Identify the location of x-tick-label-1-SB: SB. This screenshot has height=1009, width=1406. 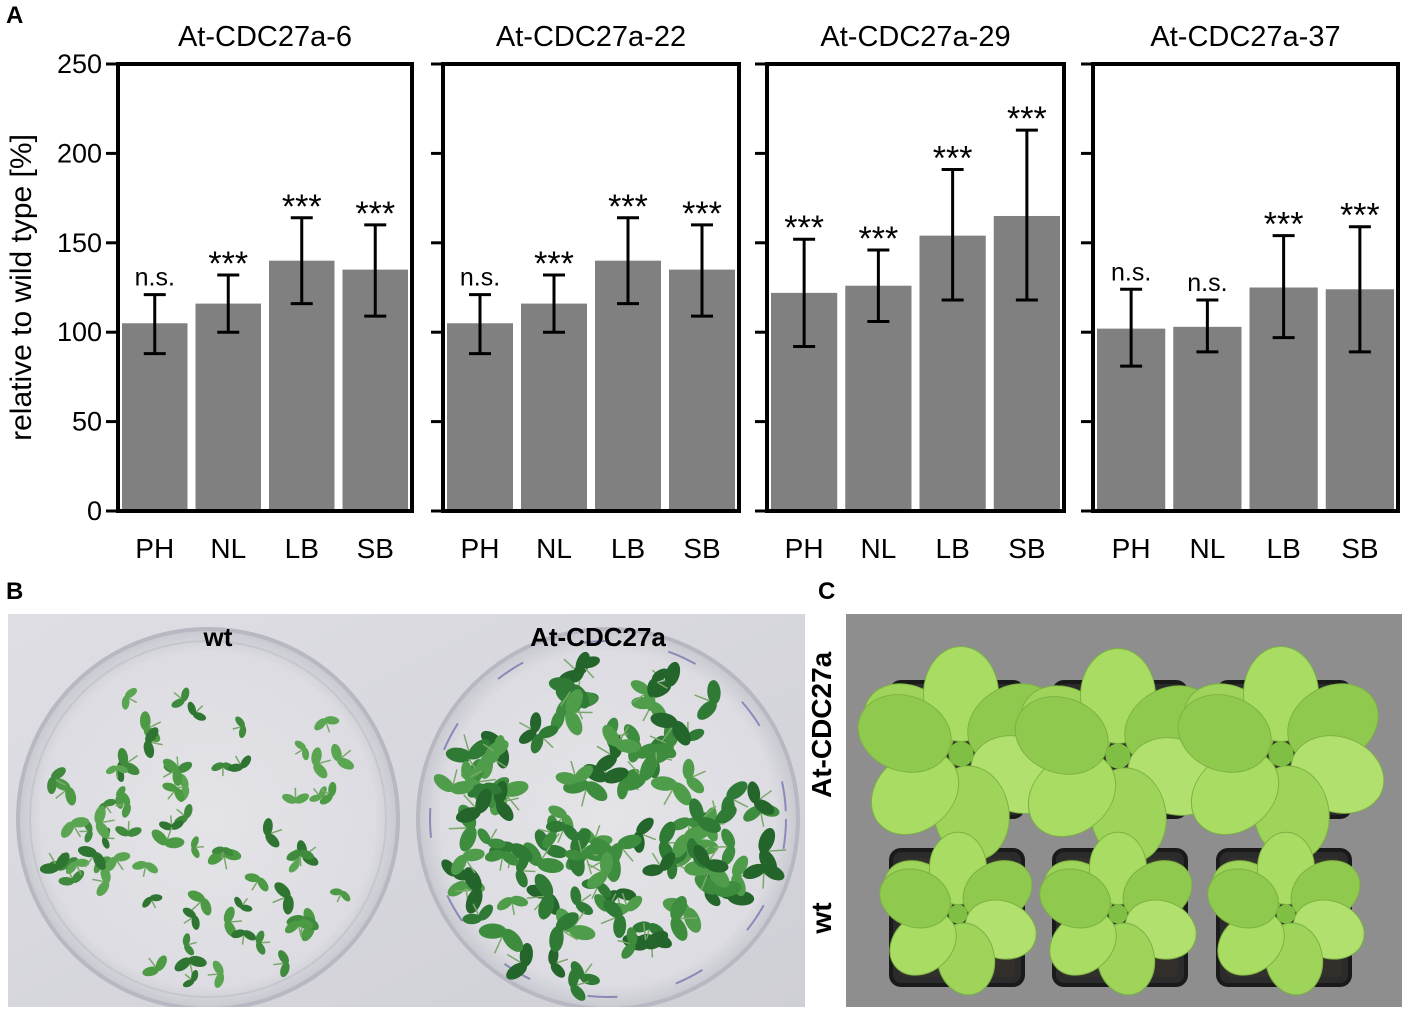
(375, 548).